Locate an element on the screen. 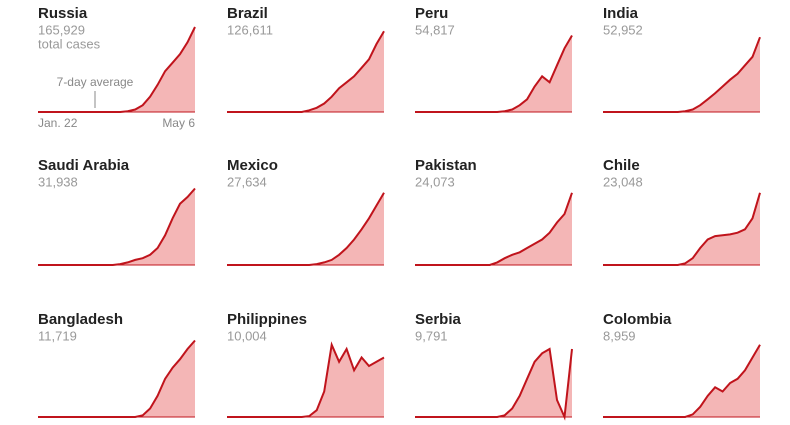 The image size is (790, 425). country-name: Russia is located at coordinates (63, 13).